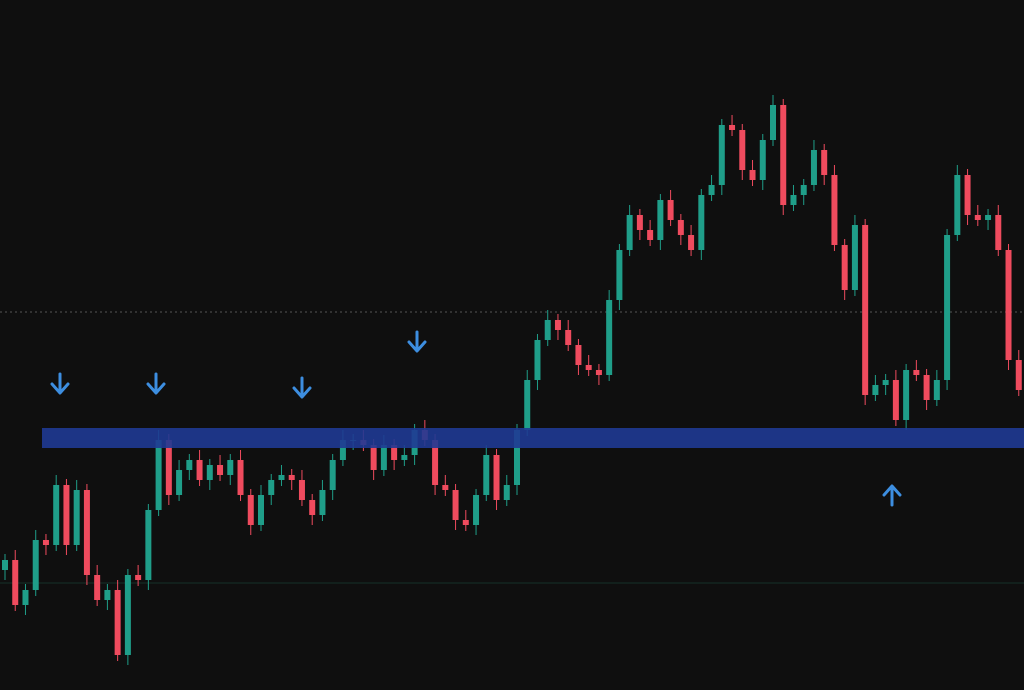 The image size is (1024, 690). I want to click on support-zone, so click(533, 438).